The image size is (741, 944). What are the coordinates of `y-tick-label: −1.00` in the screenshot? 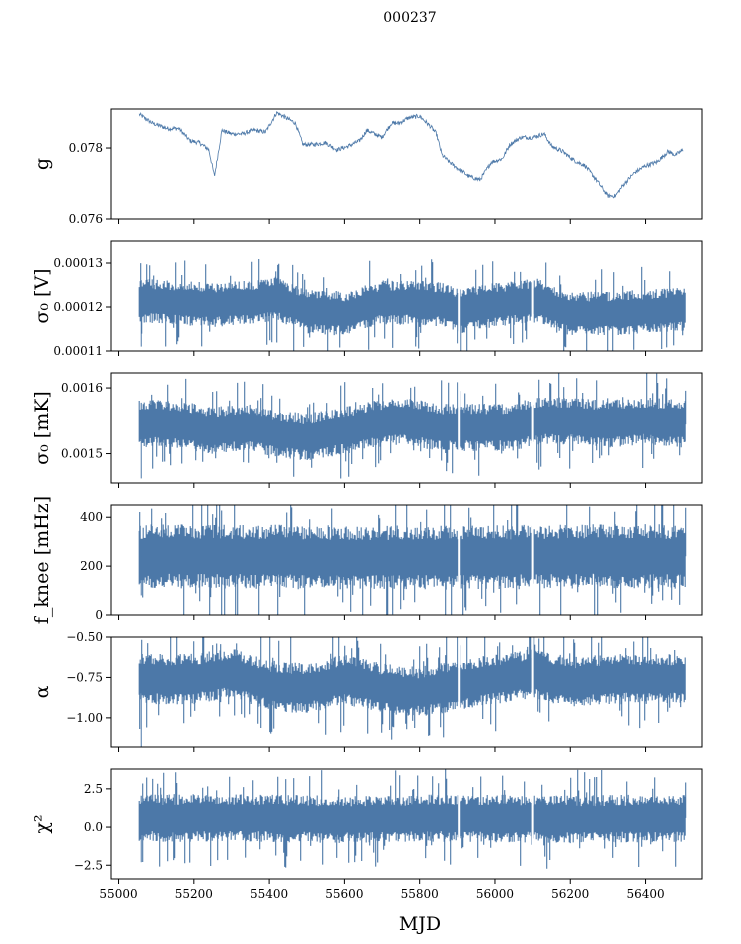 It's located at (84, 718).